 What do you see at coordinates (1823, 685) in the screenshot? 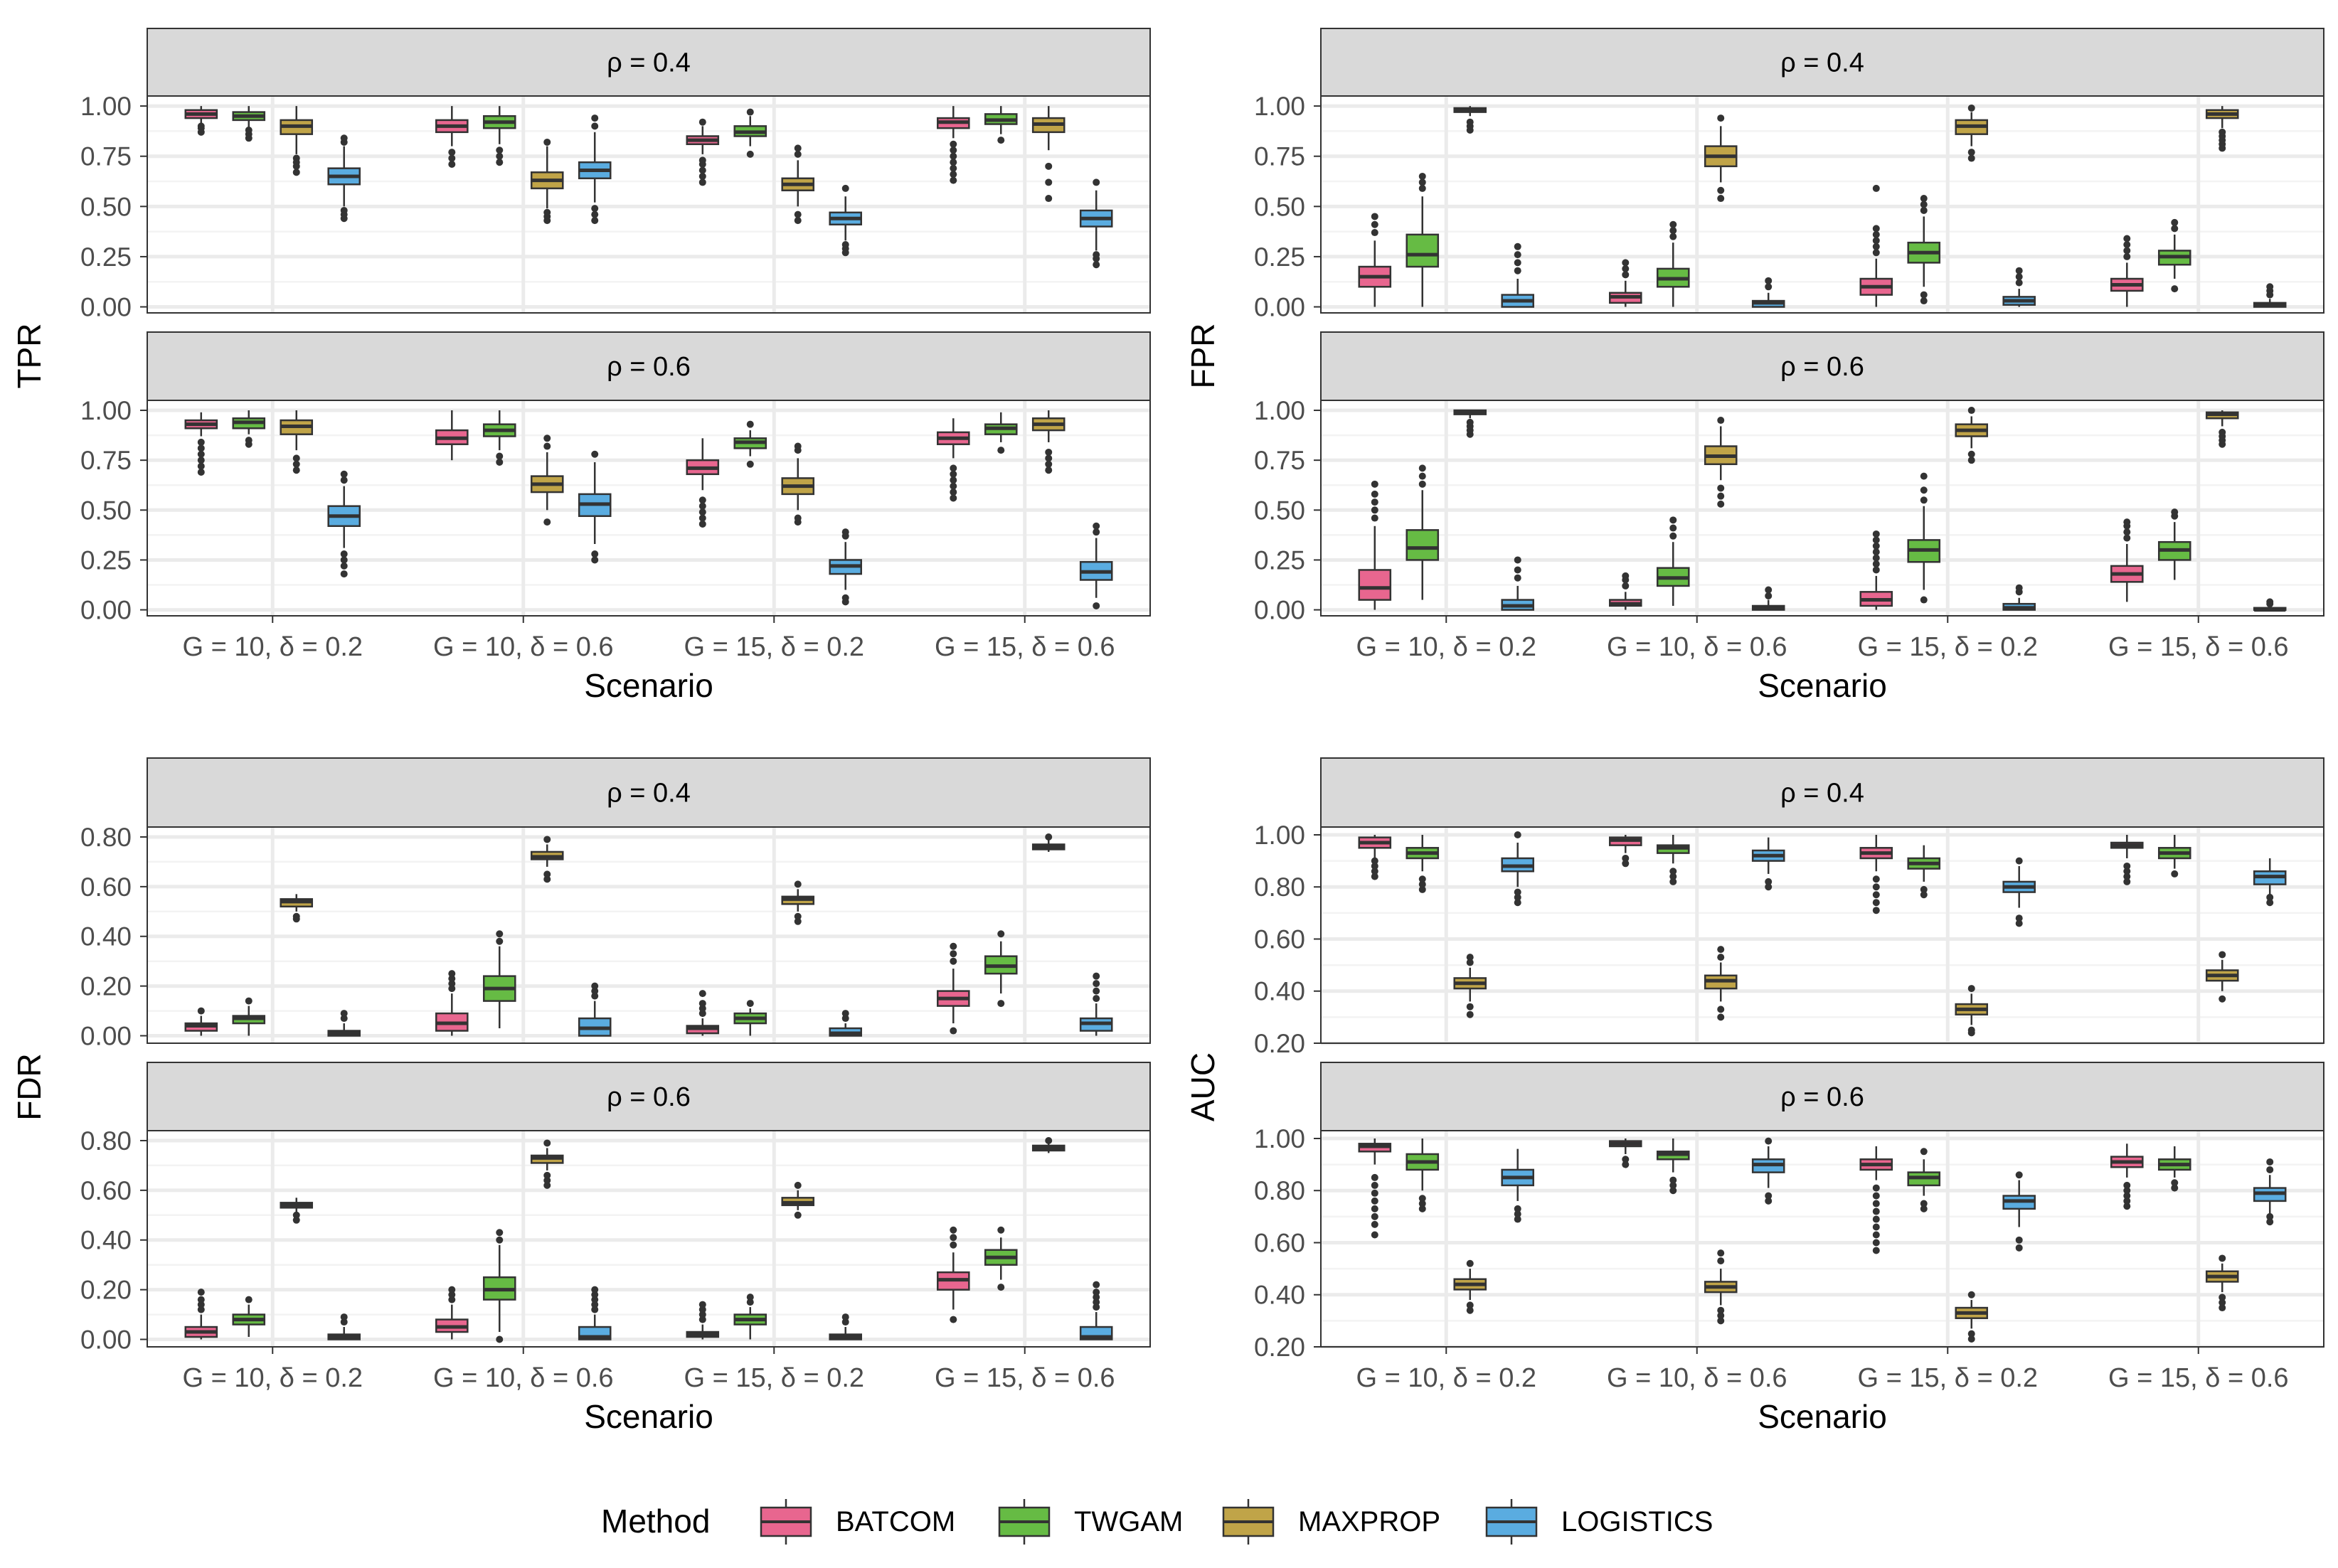
I see `x-axis-title: Scenario` at bounding box center [1823, 685].